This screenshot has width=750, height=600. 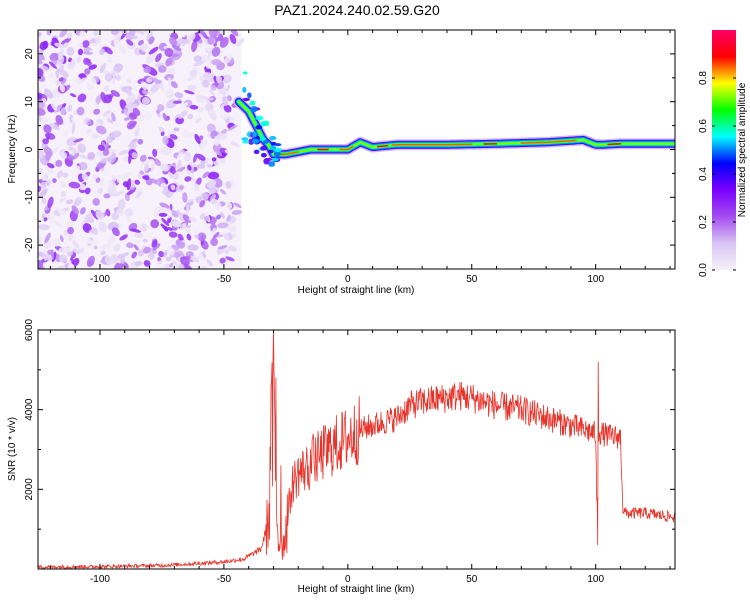 What do you see at coordinates (12, 149) in the screenshot?
I see `spectrogram-y-label: Frequency (Hz)` at bounding box center [12, 149].